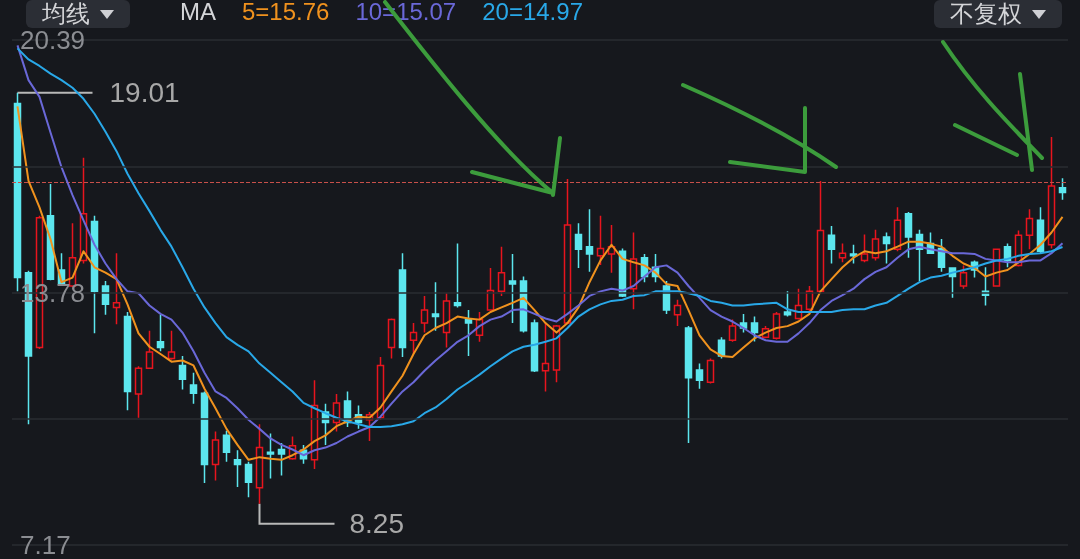 The width and height of the screenshot is (1080, 559). I want to click on dropdown-button: 均线, so click(78, 14).